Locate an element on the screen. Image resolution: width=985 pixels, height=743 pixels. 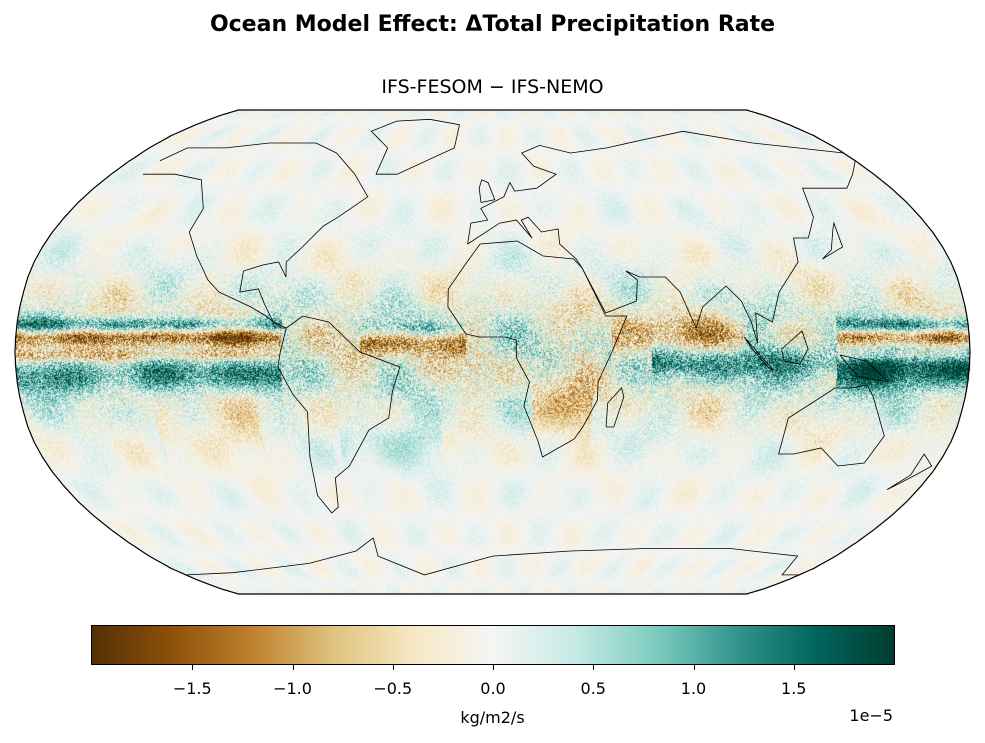
colorbar-tick-label: 1.5 is located at coordinates (794, 688).